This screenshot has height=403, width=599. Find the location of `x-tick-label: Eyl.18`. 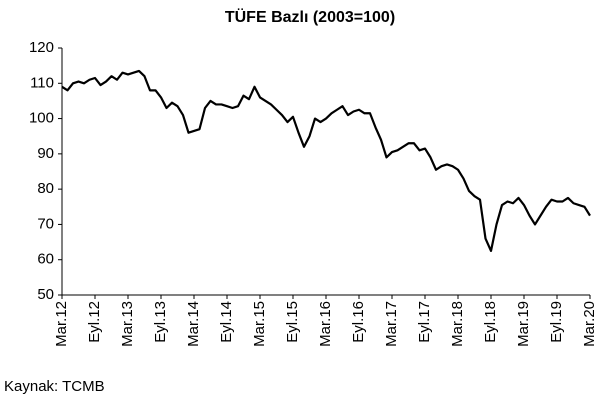

x-tick-label: Eyl.18 is located at coordinates (490, 322).